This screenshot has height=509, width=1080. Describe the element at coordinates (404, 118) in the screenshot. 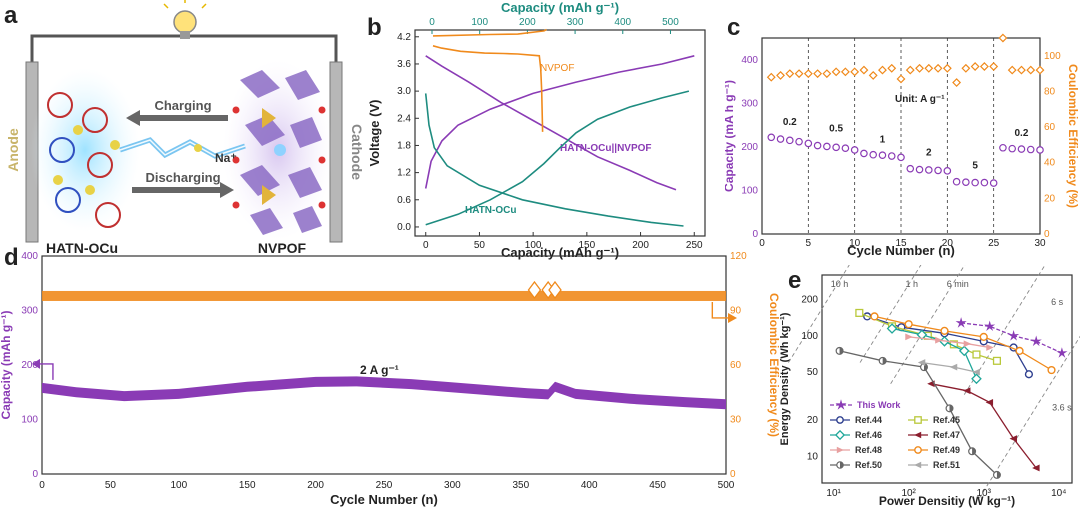

I see `y-tick-label: 2.4` at that location.